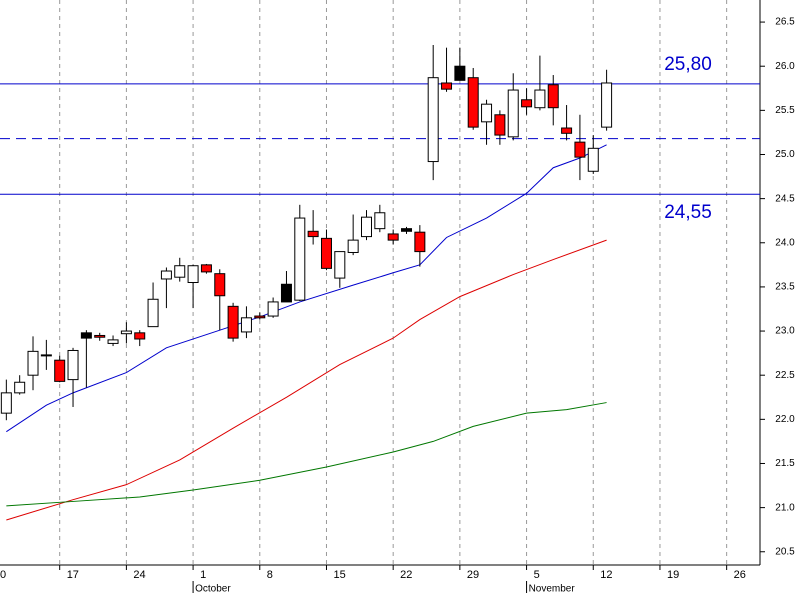 This screenshot has height=595, width=806. Describe the element at coordinates (270, 575) in the screenshot. I see `x-tick-label: 8` at that location.